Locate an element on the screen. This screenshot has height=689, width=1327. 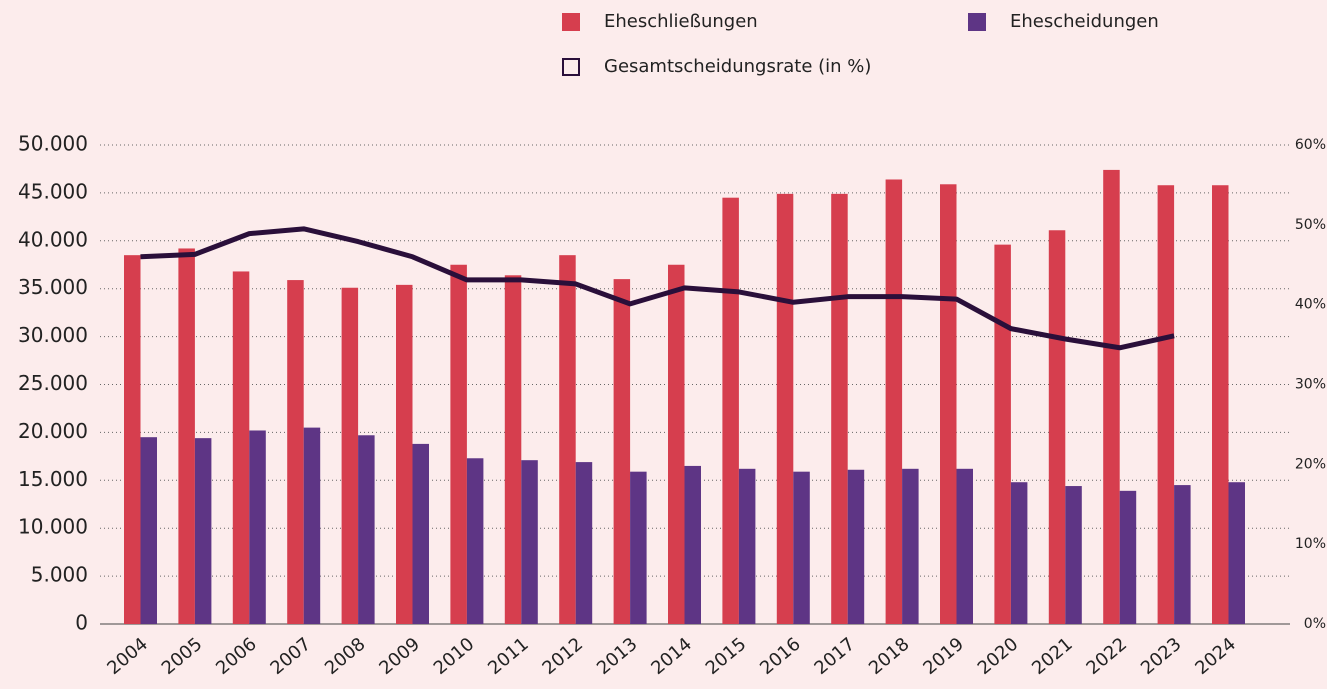
x-tick-label: 2018 is located at coordinates (889, 657).